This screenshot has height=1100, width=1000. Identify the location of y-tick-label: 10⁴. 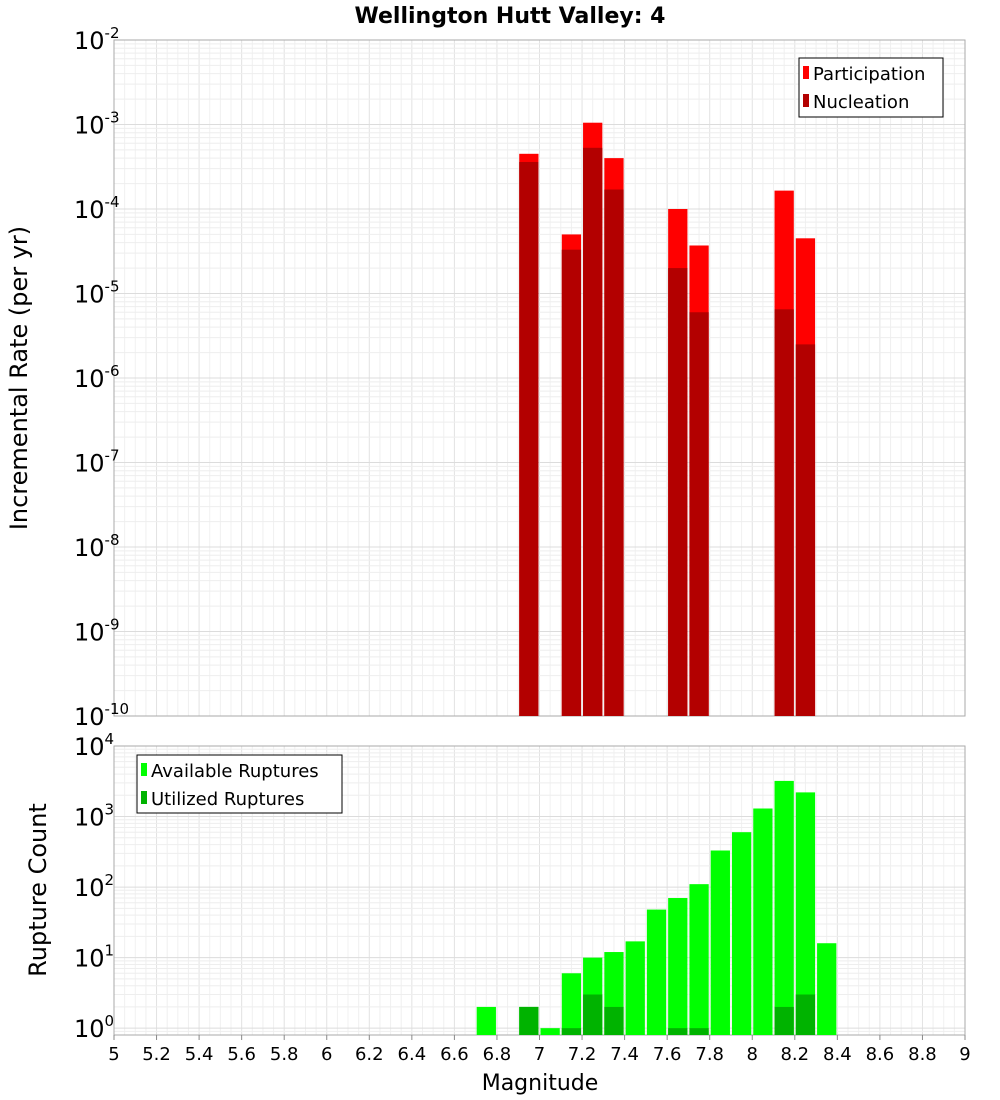
(94, 745).